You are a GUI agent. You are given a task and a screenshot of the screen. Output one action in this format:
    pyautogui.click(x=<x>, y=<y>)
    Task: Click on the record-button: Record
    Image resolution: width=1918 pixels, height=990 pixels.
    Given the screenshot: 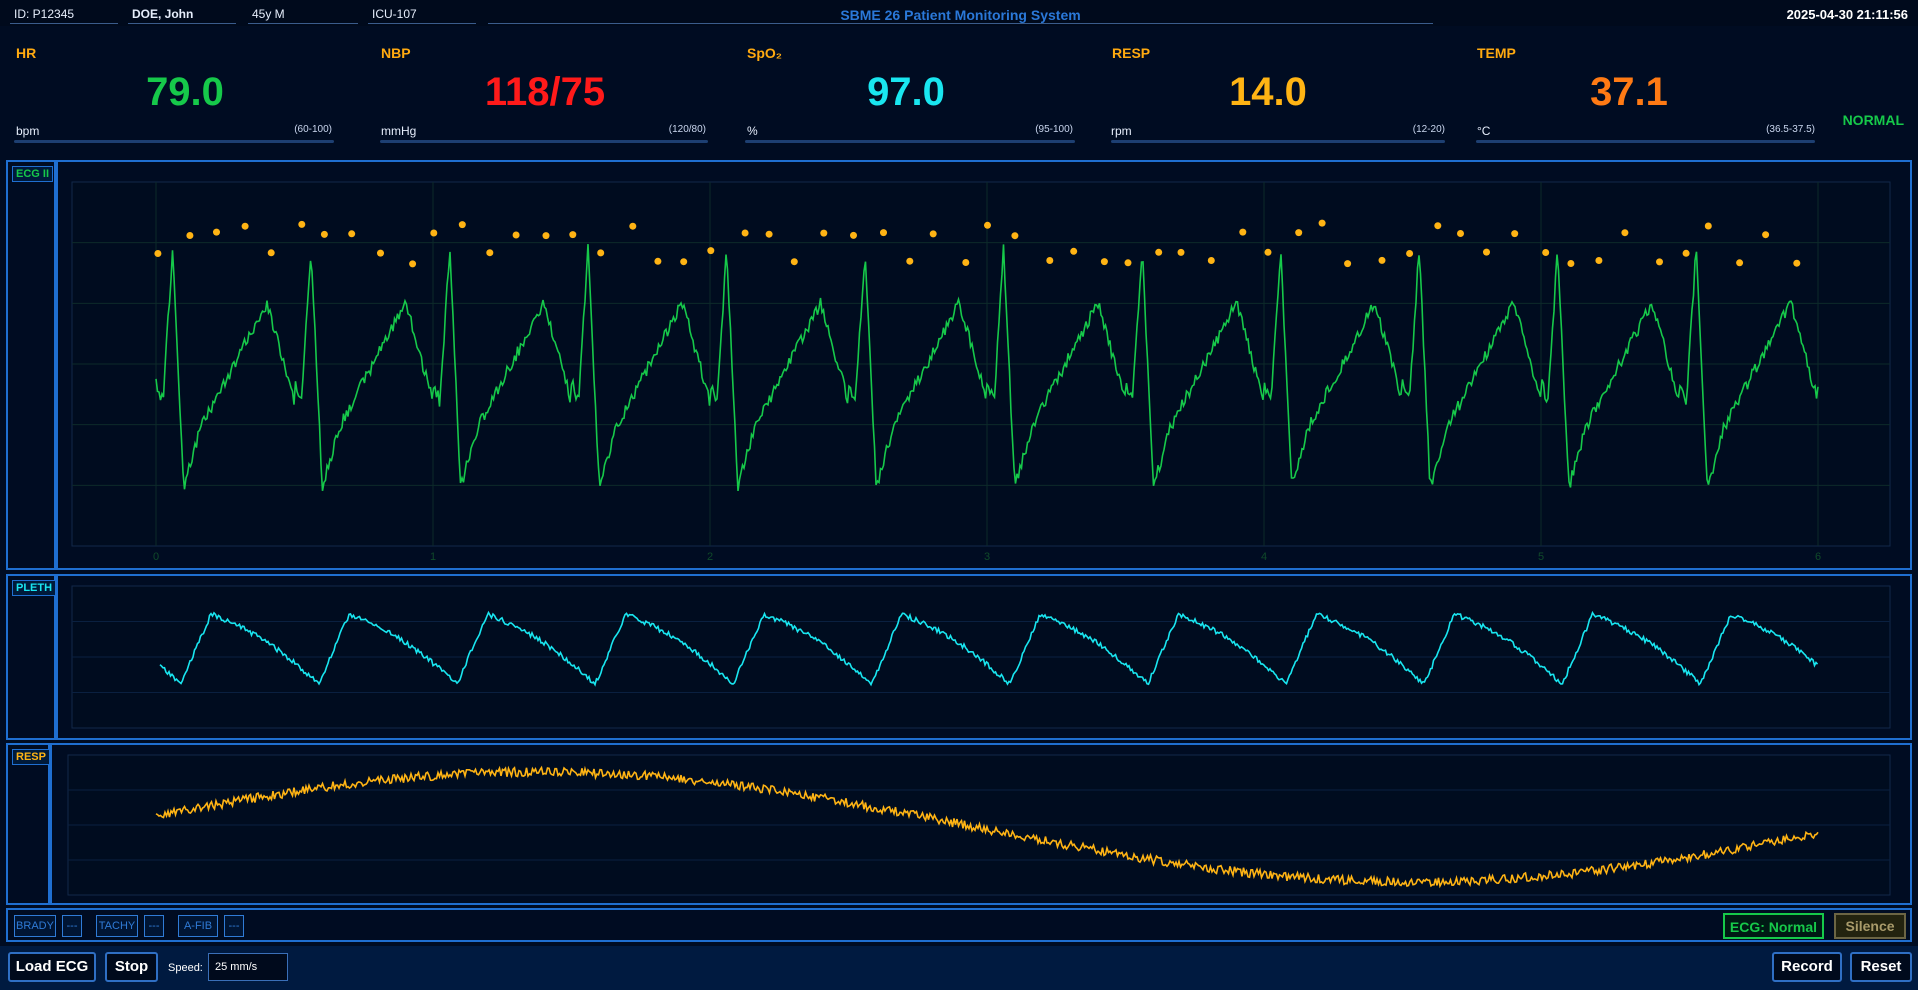 What is the action you would take?
    pyautogui.click(x=1807, y=967)
    